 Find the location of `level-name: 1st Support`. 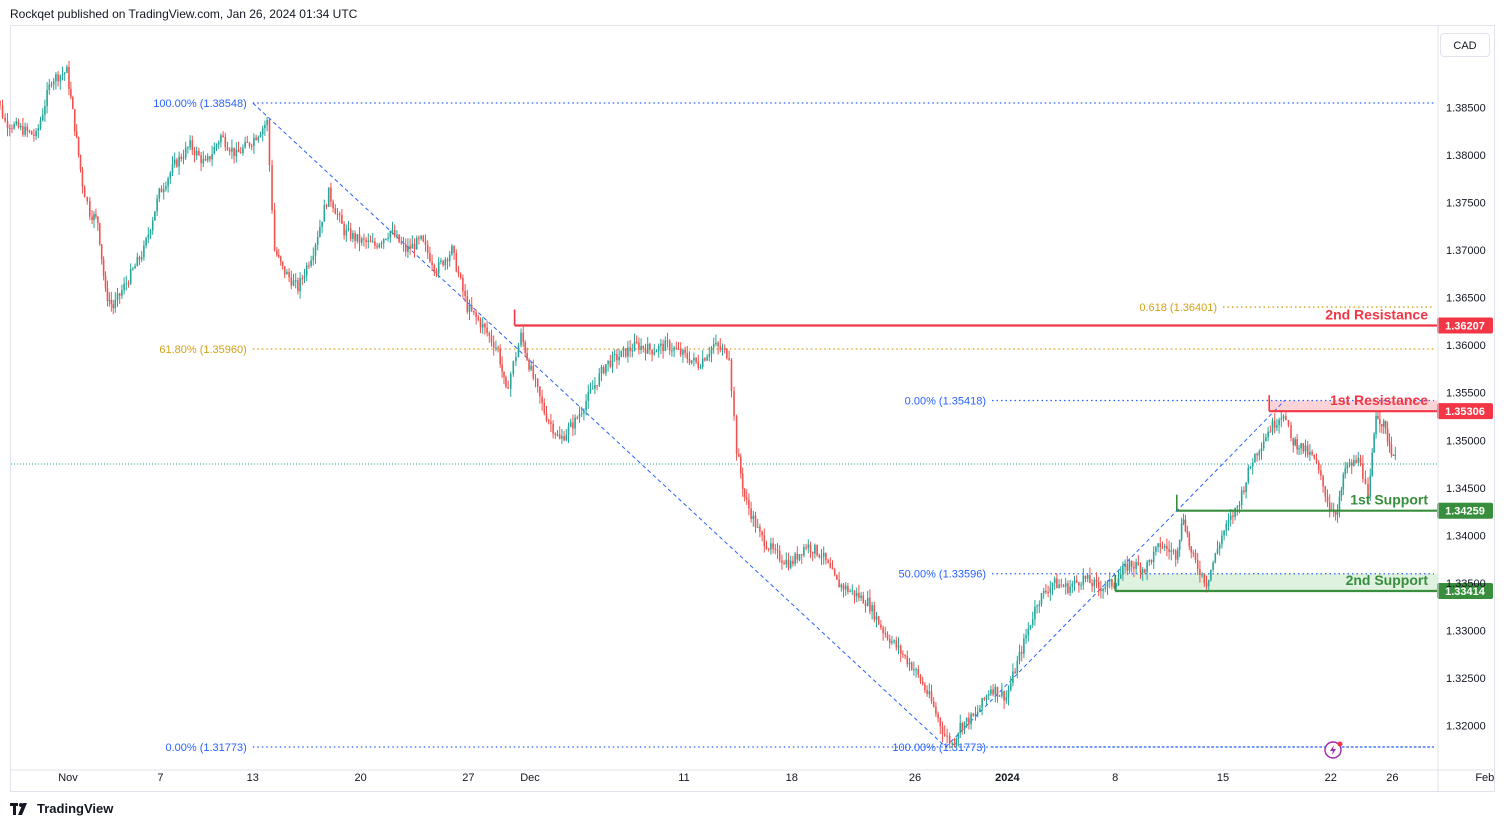

level-name: 1st Support is located at coordinates (1389, 500).